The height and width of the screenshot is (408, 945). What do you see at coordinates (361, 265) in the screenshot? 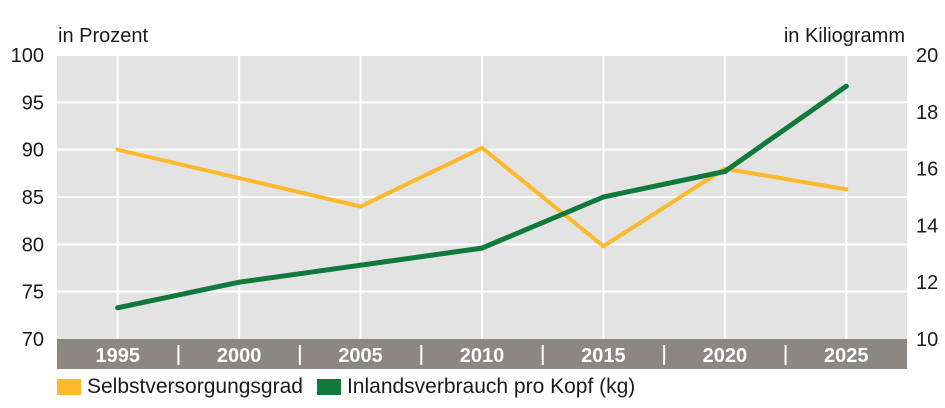
I see `data-point-inlandsverbrauch-2005` at bounding box center [361, 265].